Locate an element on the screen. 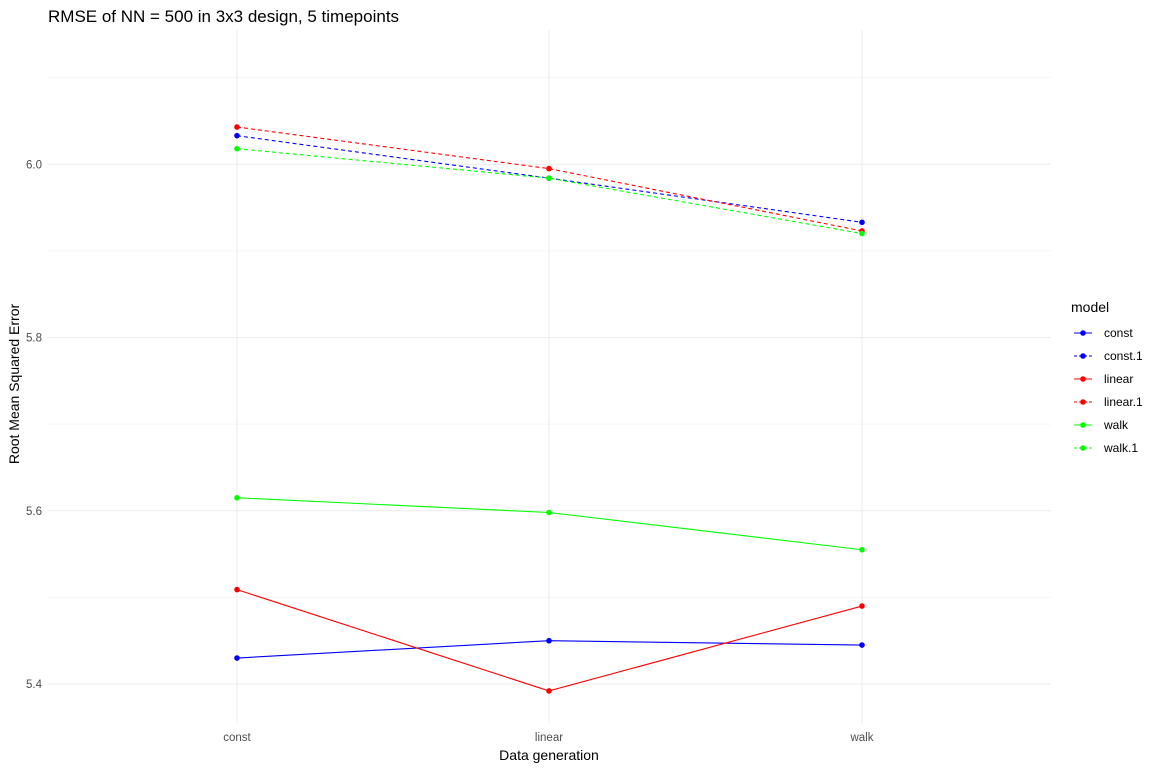  legend-item-const-1: const.1 is located at coordinates (1108, 356).